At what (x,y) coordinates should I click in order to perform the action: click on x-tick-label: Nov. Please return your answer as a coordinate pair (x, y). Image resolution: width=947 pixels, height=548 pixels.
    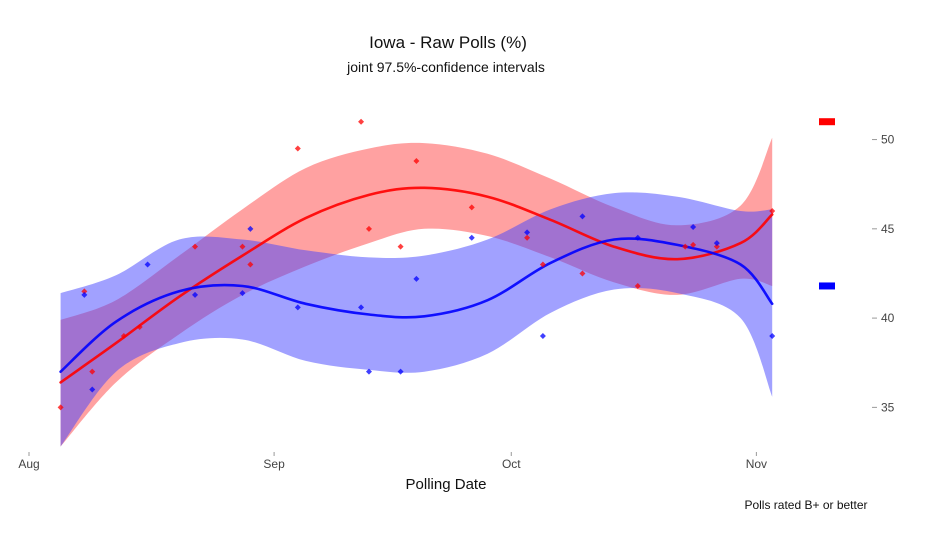
    Looking at the image, I should click on (756, 464).